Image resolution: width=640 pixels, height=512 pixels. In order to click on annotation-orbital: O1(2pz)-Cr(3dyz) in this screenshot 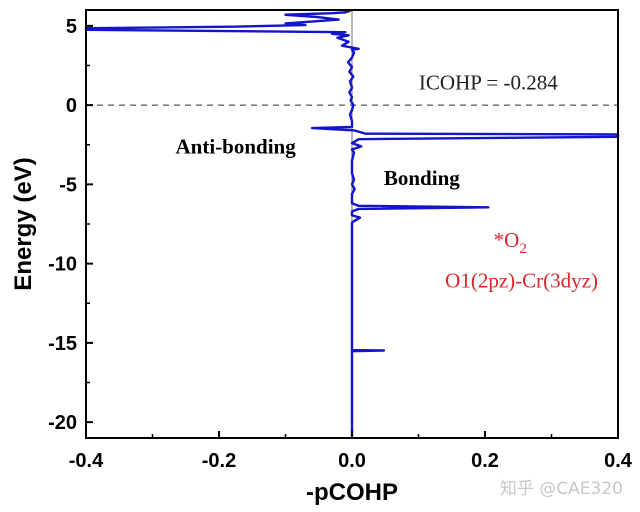, I will do `click(521, 280)`.